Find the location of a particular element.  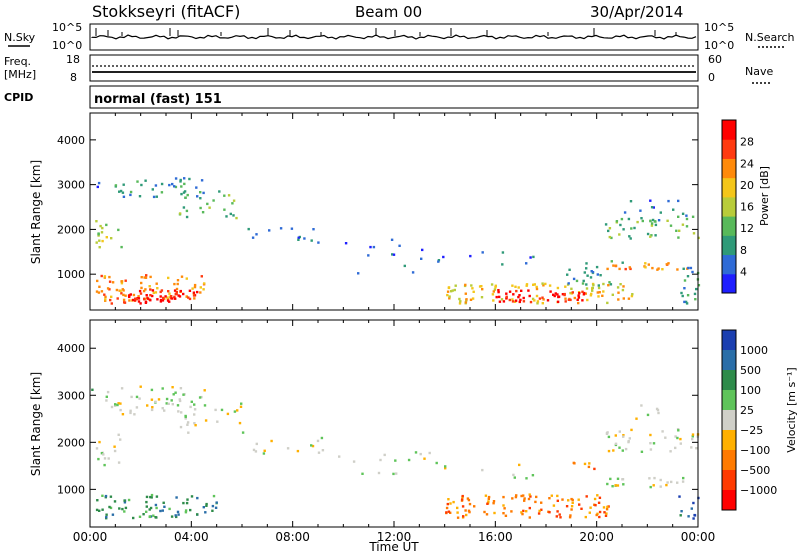

noise-sky-trace is located at coordinates (394, 37).